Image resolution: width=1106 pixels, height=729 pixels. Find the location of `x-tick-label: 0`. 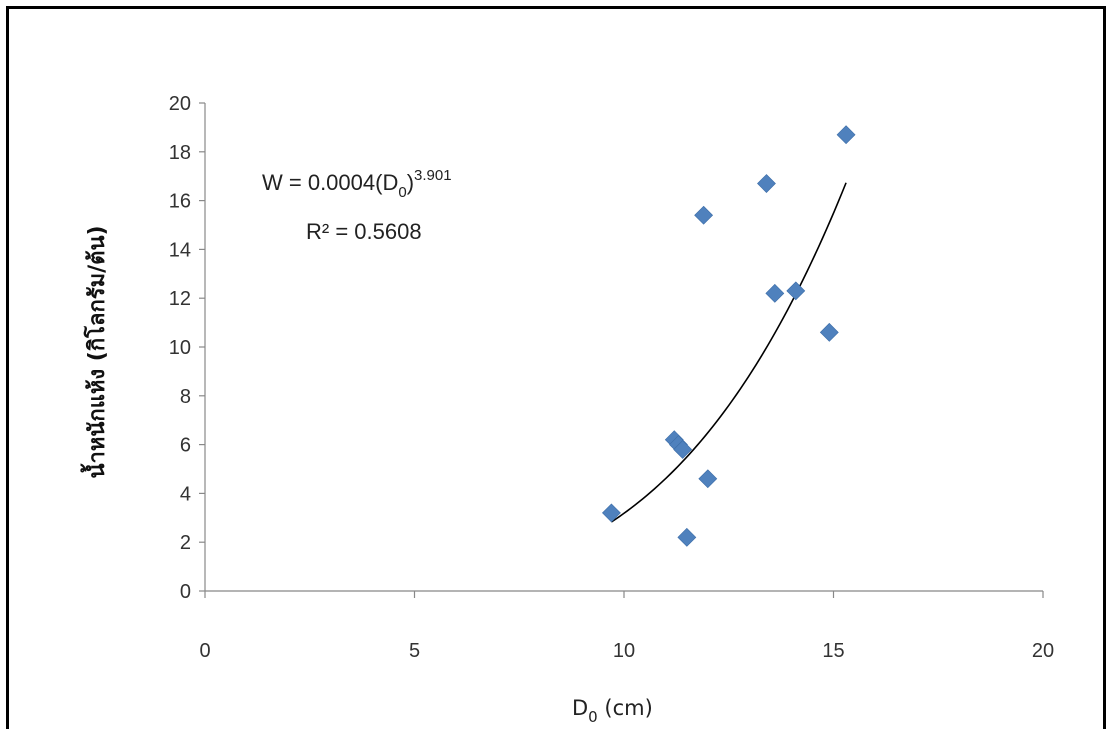

x-tick-label: 0 is located at coordinates (204, 651).